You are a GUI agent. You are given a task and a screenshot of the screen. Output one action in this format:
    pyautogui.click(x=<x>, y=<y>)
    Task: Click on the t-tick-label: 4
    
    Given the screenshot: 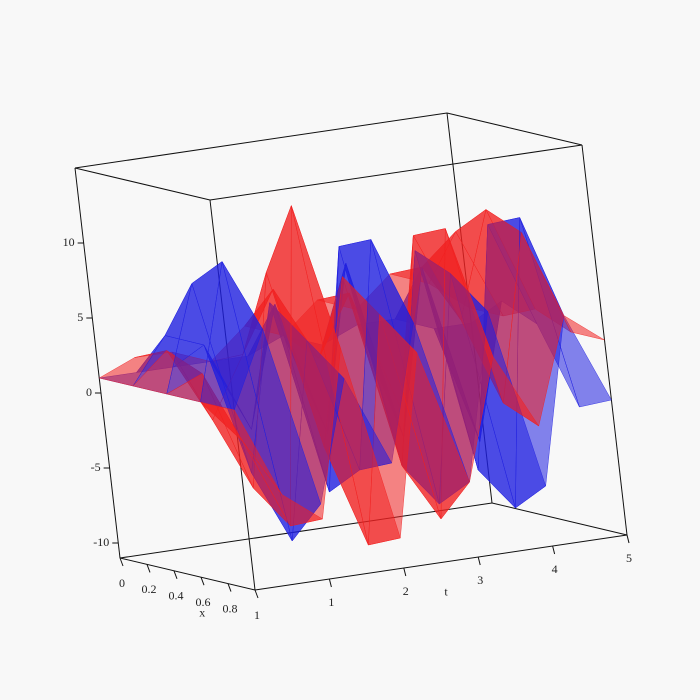 What is the action you would take?
    pyautogui.click(x=555, y=569)
    